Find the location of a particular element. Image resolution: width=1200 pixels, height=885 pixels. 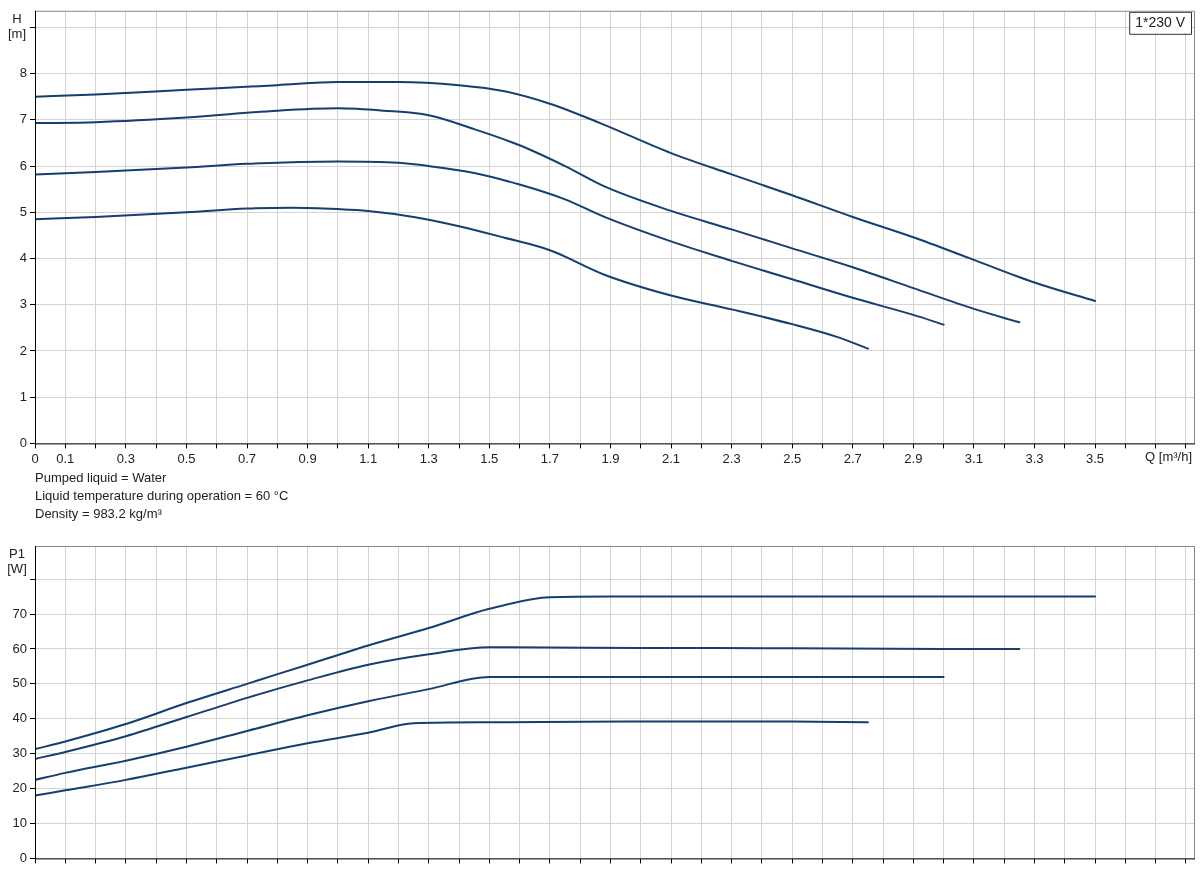

y-axis-title: P1 [W] is located at coordinates (17, 561).